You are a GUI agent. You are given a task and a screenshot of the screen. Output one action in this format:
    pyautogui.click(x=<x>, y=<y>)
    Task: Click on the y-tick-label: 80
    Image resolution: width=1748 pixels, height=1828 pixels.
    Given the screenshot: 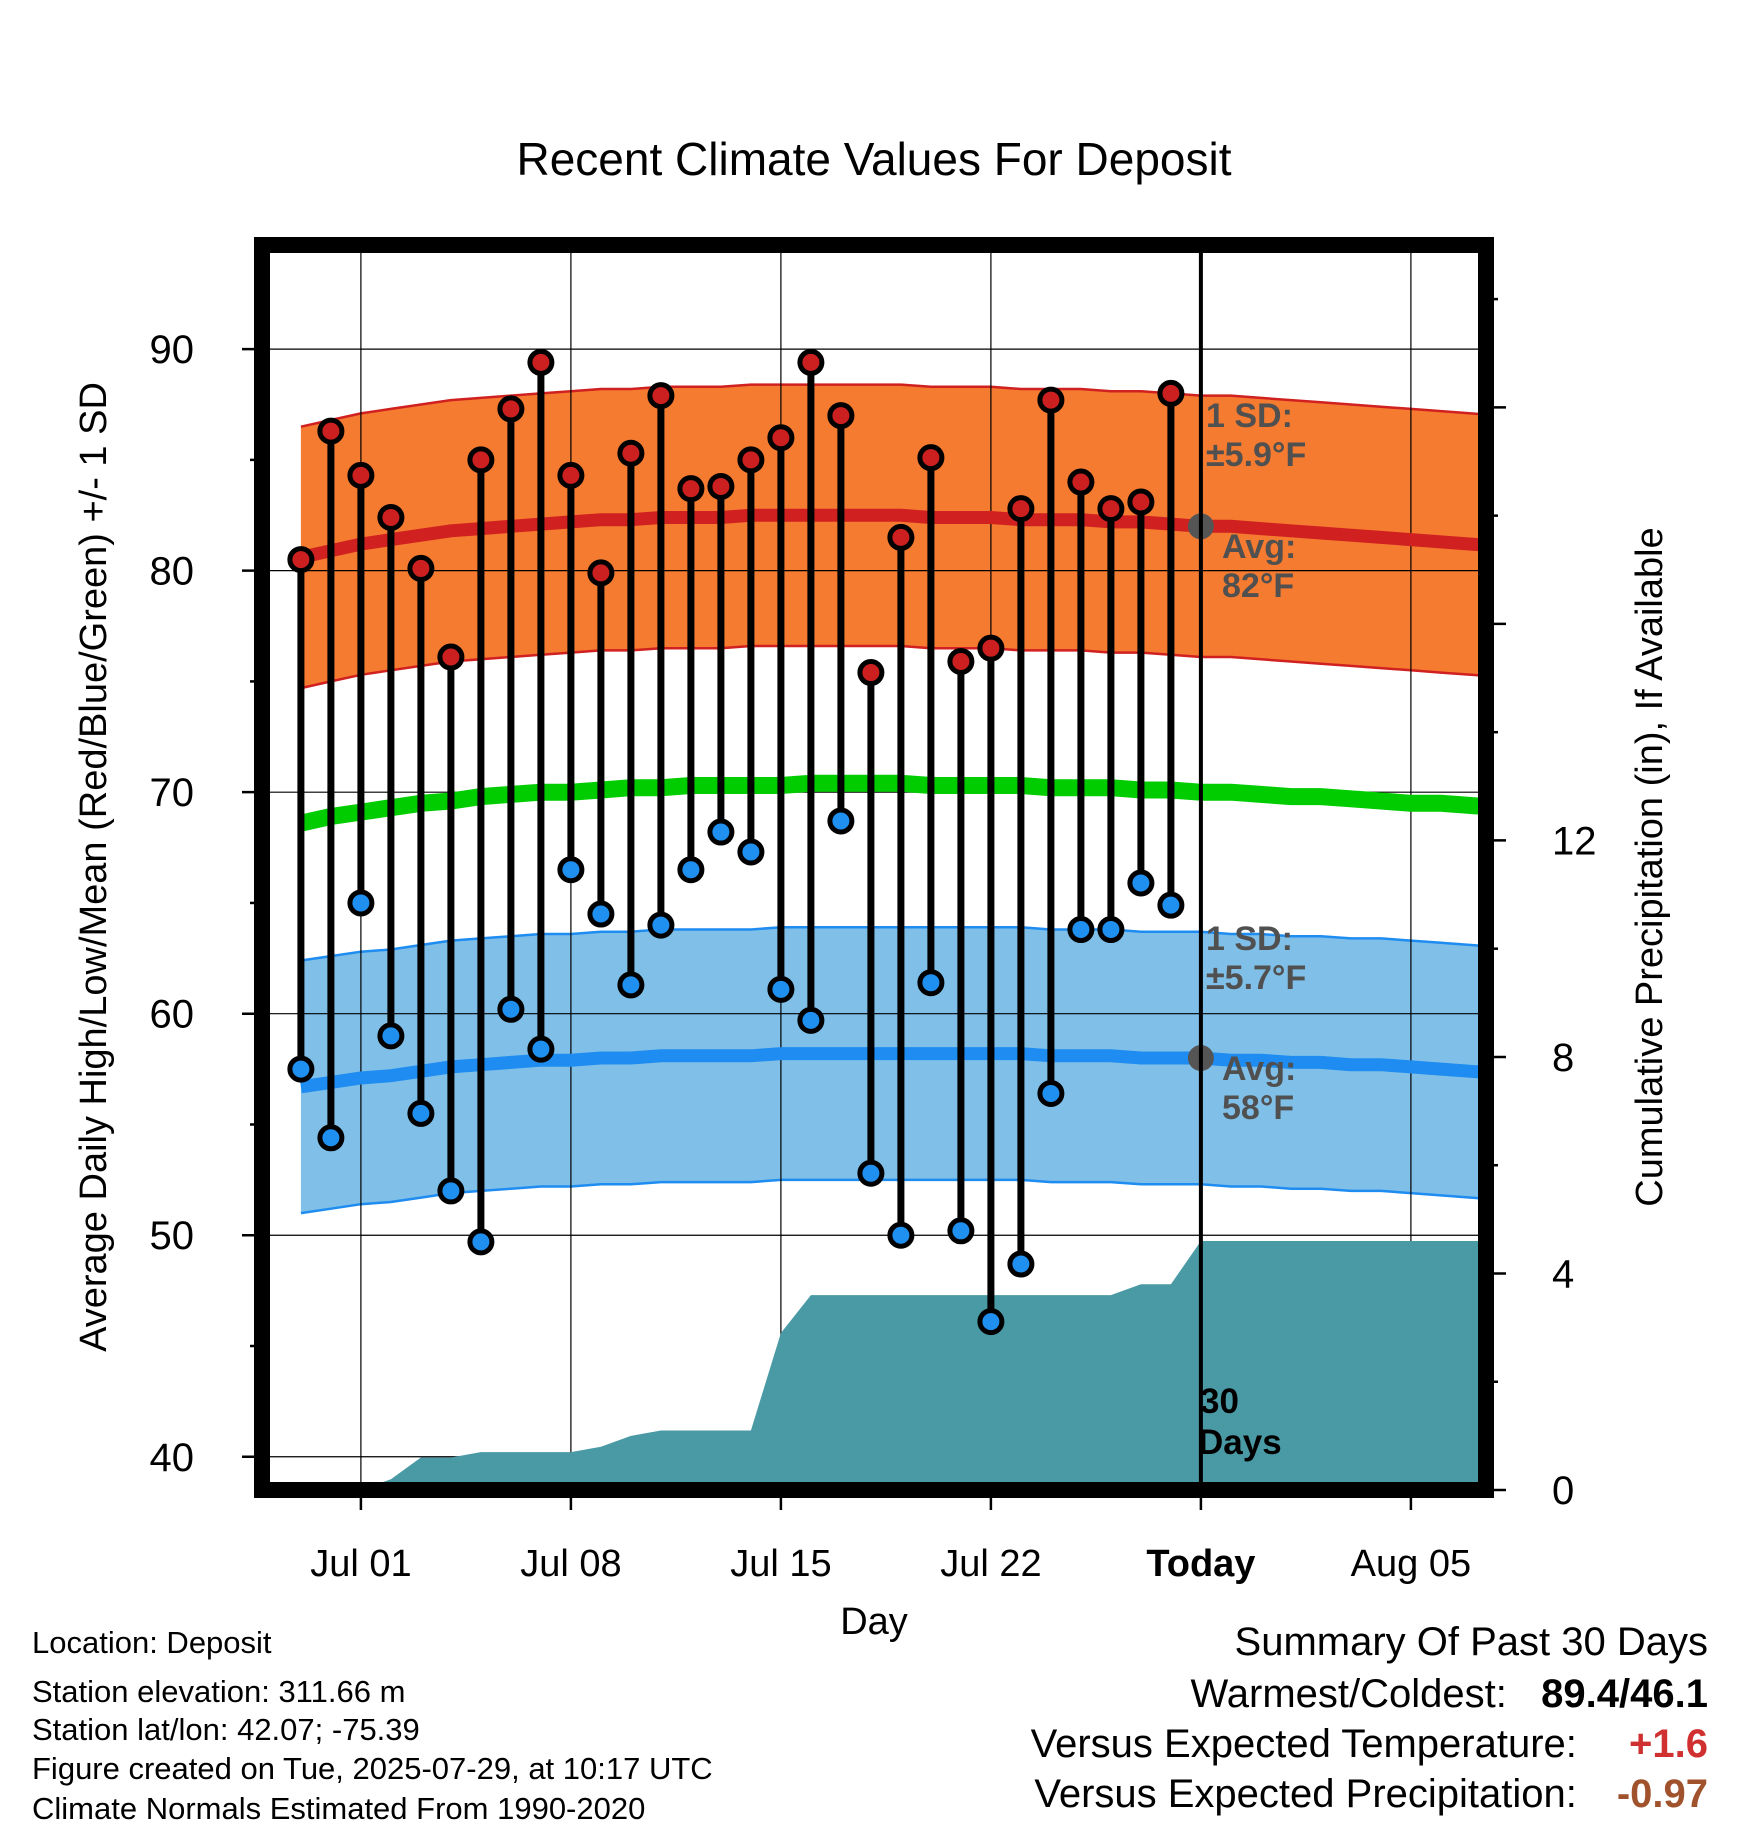 What is the action you would take?
    pyautogui.click(x=172, y=572)
    